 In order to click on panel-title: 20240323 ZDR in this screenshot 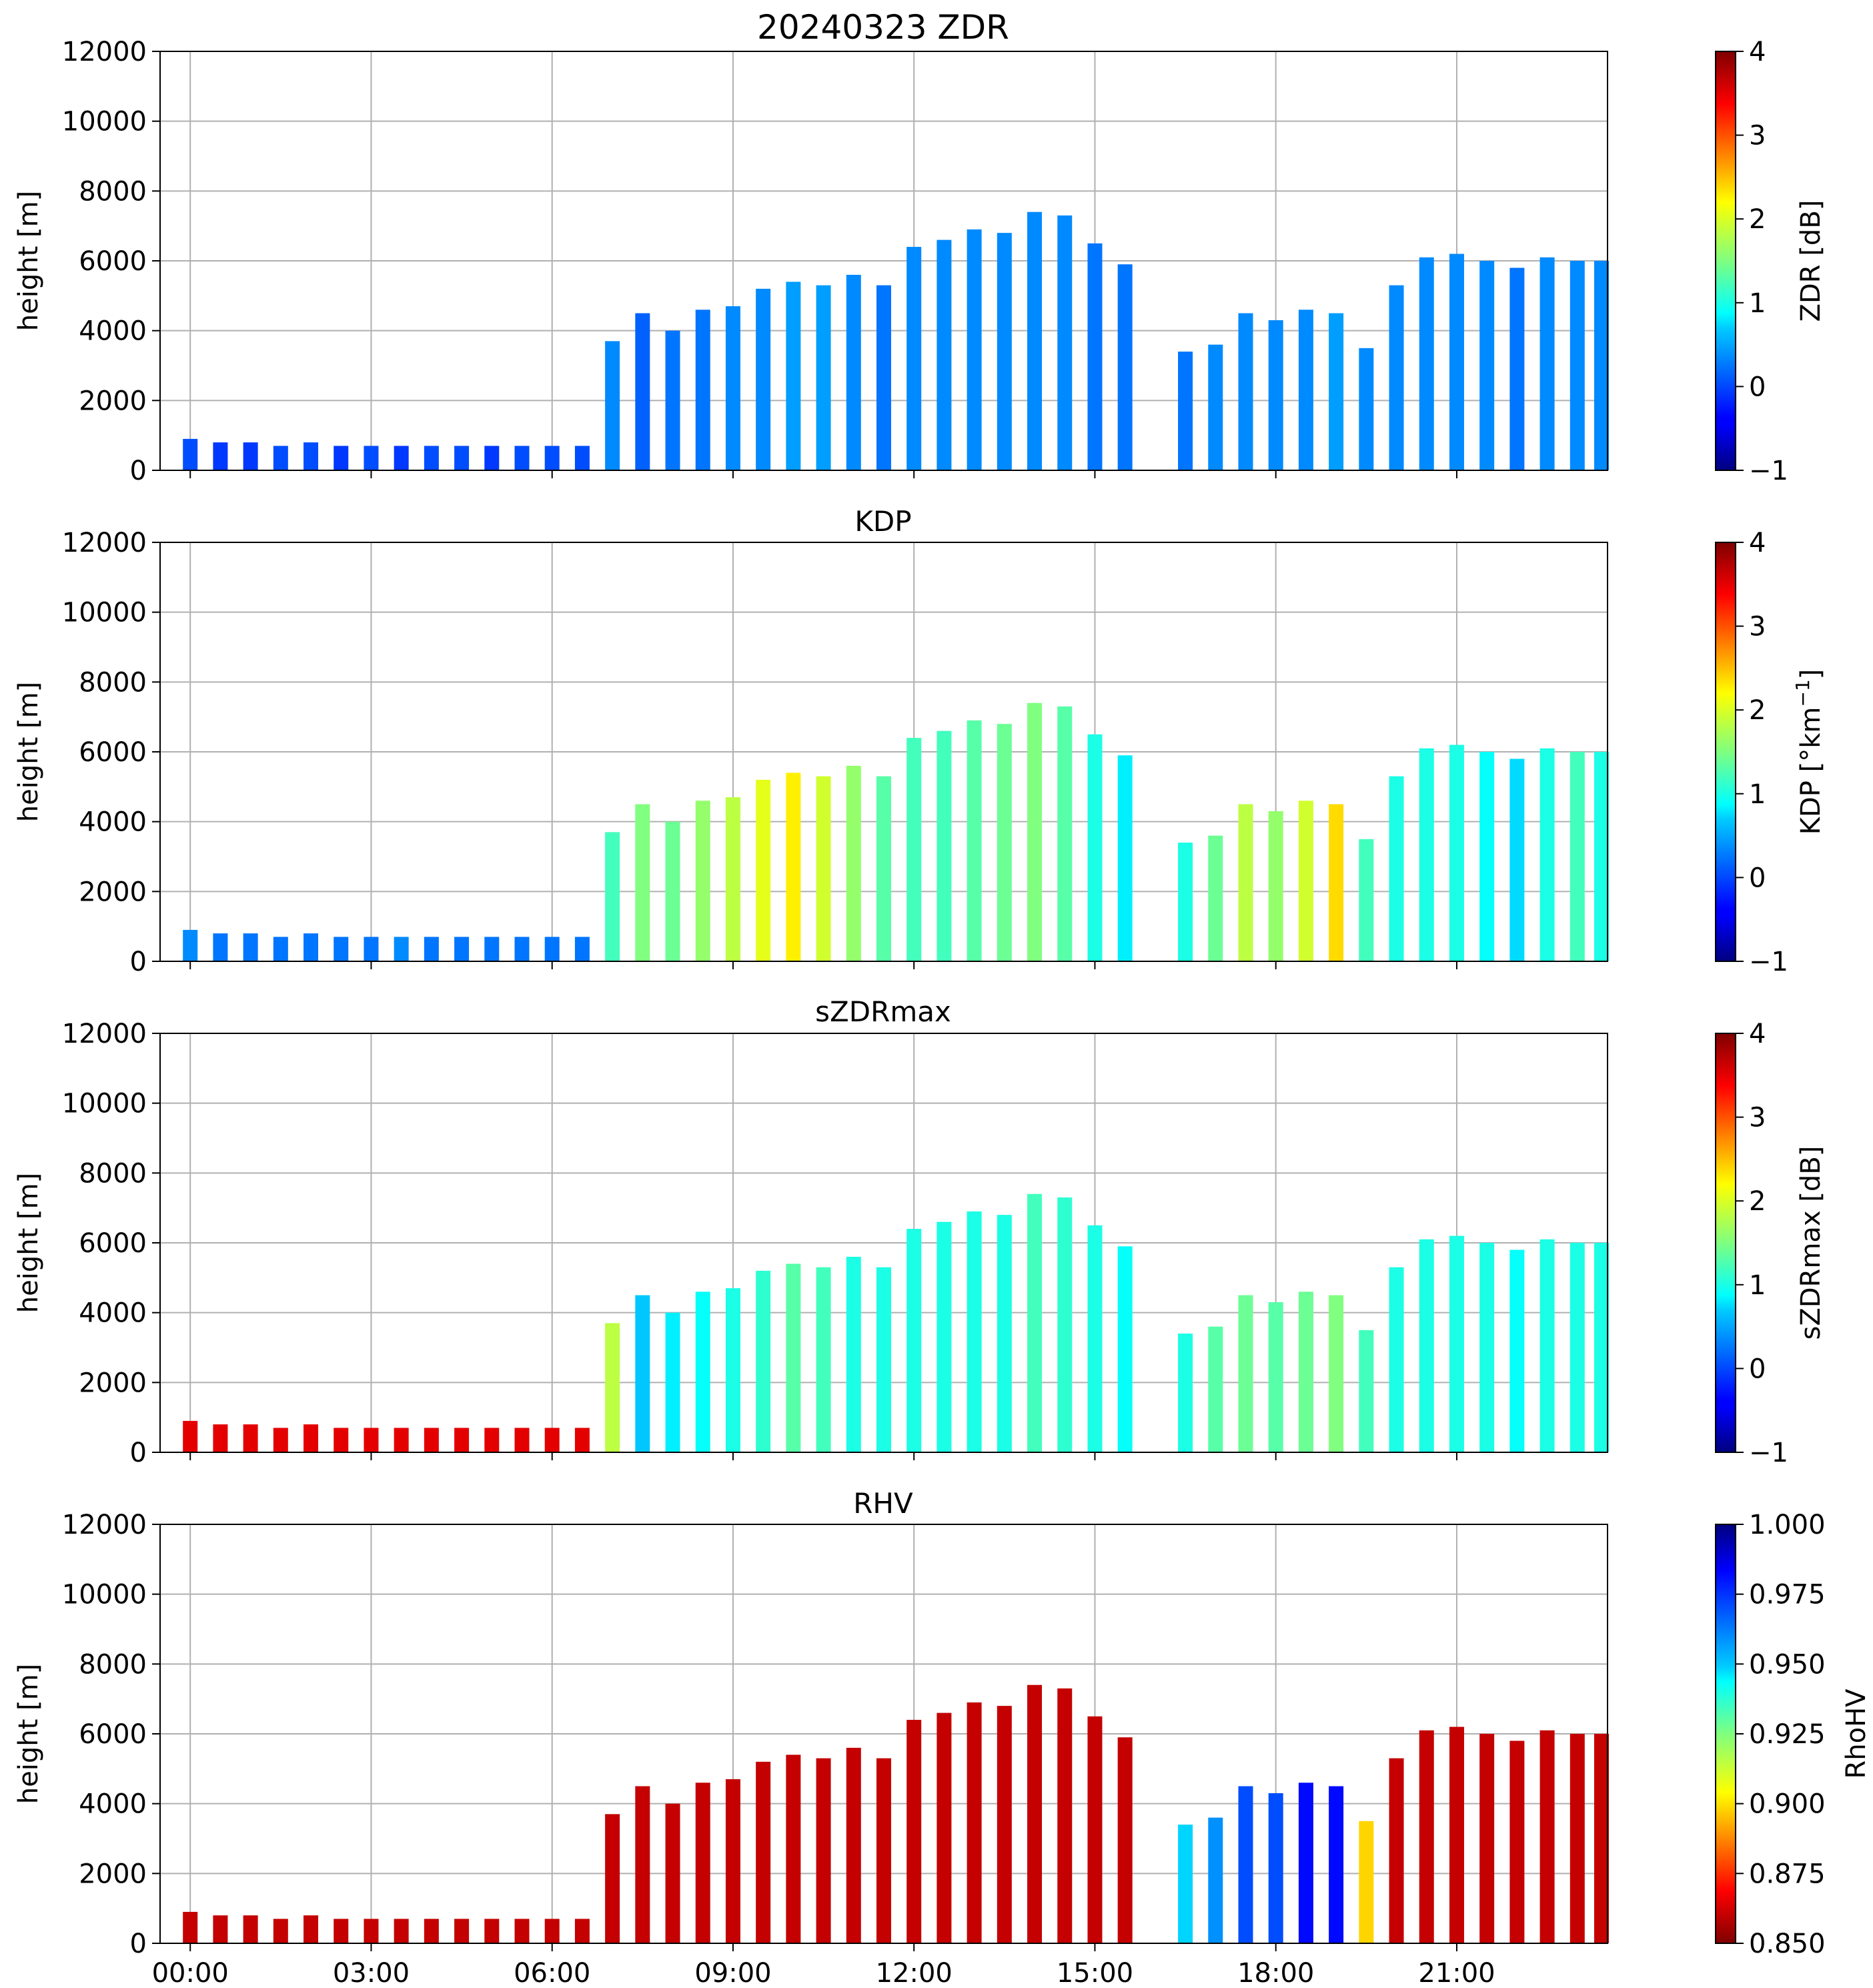, I will do `click(883, 27)`.